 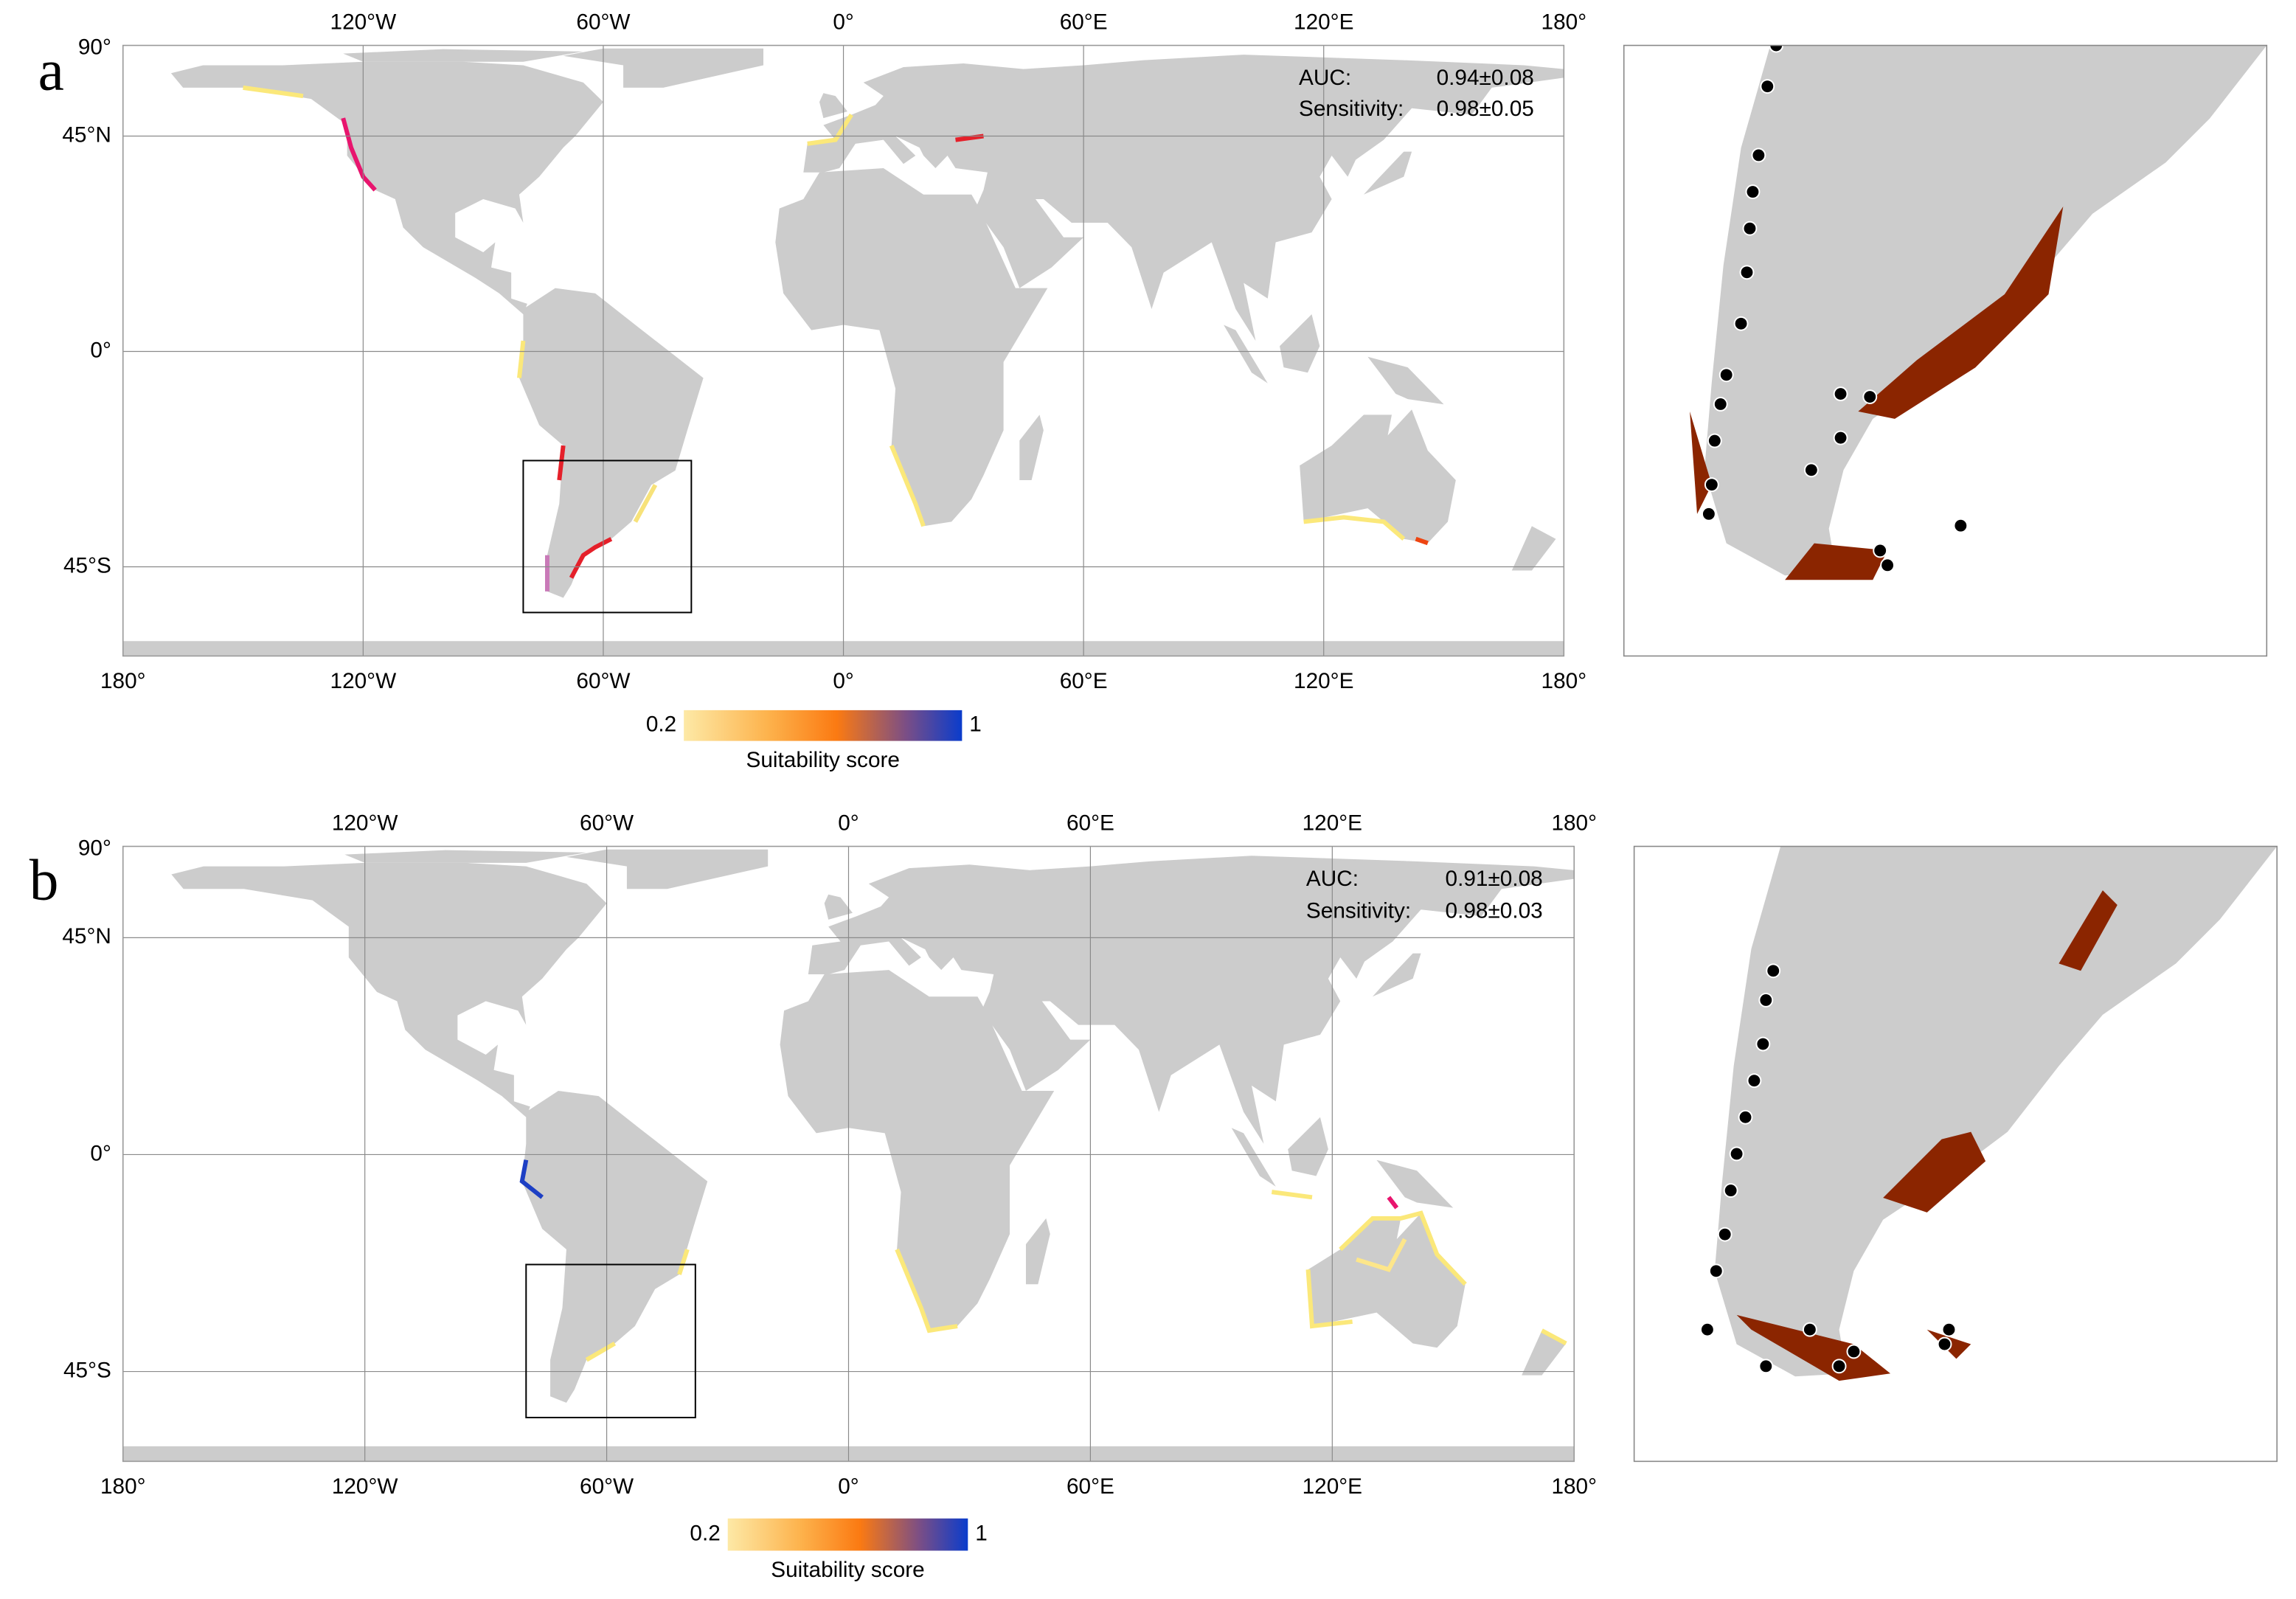 What do you see at coordinates (1494, 911) in the screenshot?
I see `metric-value: 0.98±0.03` at bounding box center [1494, 911].